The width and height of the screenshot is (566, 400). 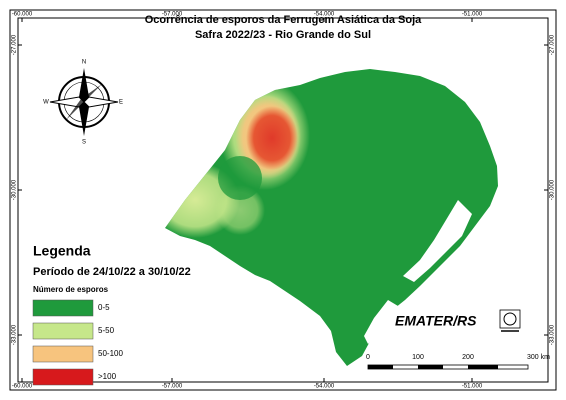 What do you see at coordinates (538, 357) in the screenshot?
I see `scale-label: 300 km` at bounding box center [538, 357].